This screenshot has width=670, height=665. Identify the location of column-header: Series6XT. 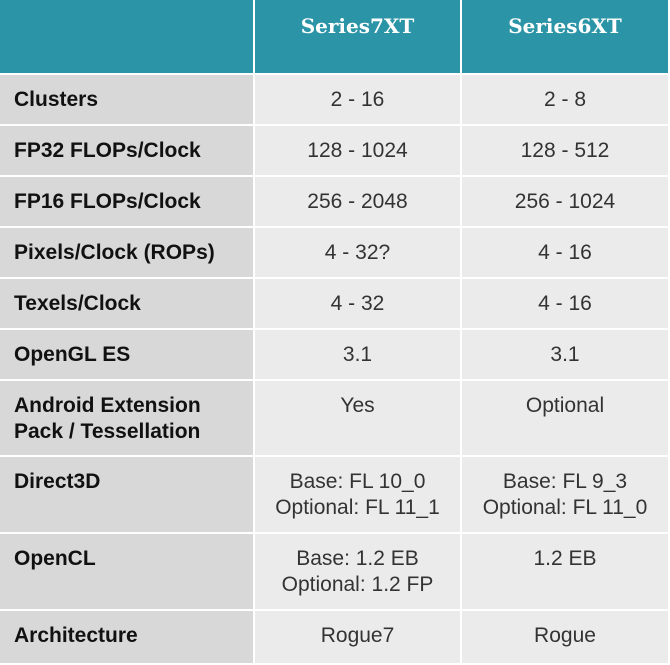
(566, 37).